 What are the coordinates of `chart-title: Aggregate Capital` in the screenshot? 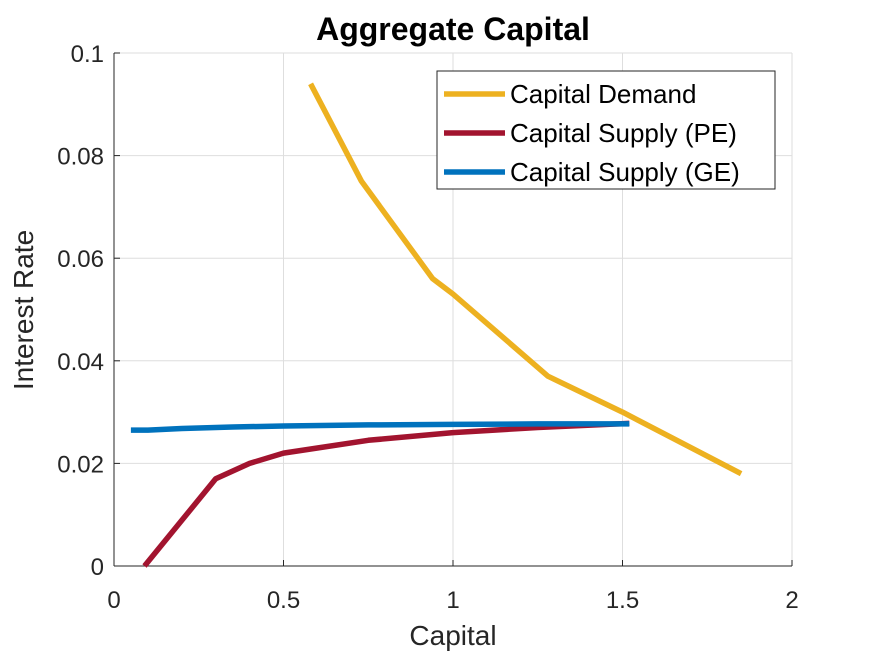 It's located at (453, 29).